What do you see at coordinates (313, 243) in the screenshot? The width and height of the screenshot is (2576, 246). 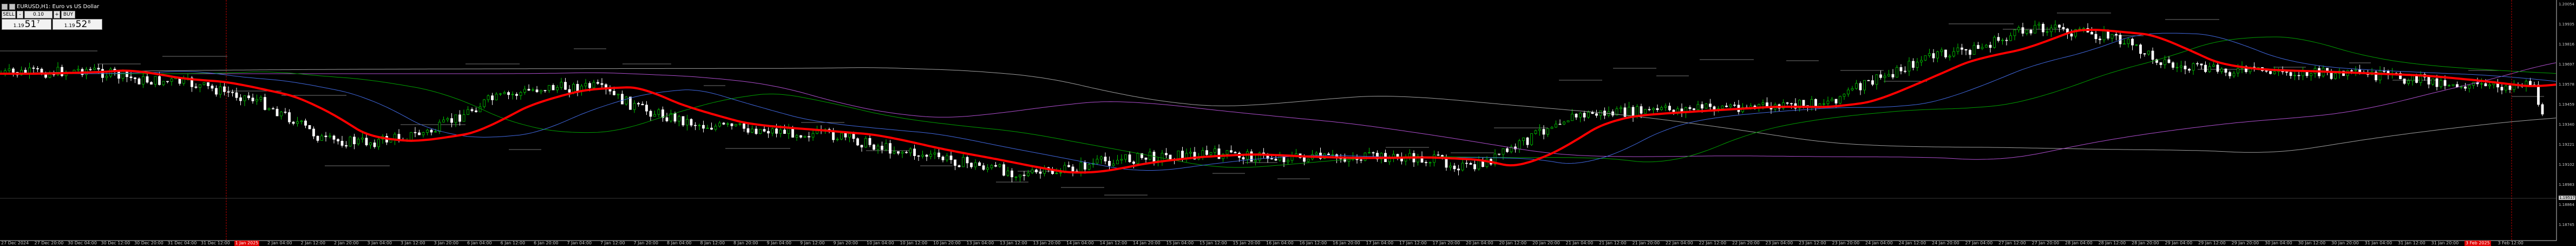 I see `time-axis-label: 2 Jan 12:00` at bounding box center [313, 243].